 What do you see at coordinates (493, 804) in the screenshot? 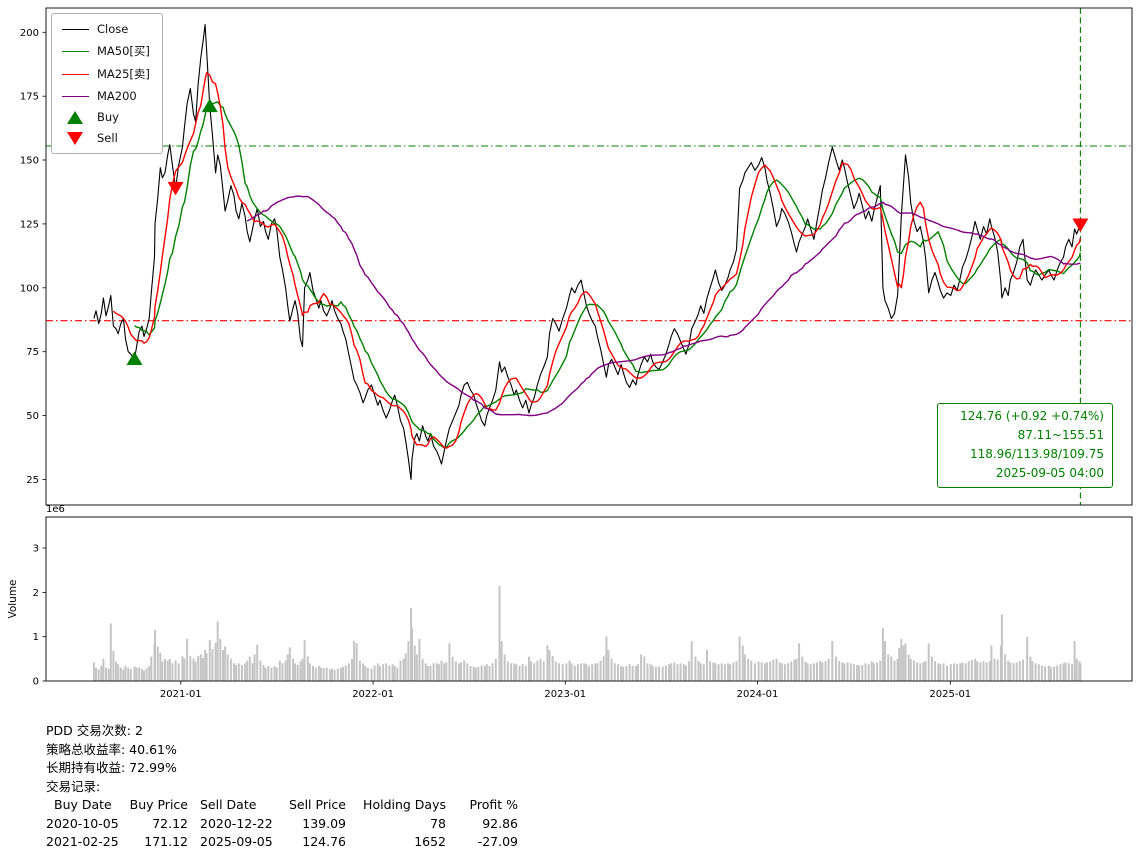
I see `col-profit: Profit %` at bounding box center [493, 804].